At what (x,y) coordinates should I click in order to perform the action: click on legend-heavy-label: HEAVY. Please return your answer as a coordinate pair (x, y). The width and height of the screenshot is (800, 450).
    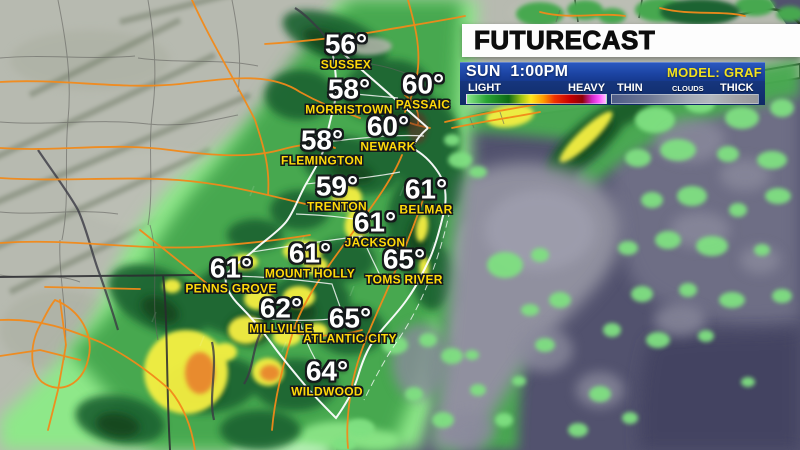
    Looking at the image, I should click on (587, 88).